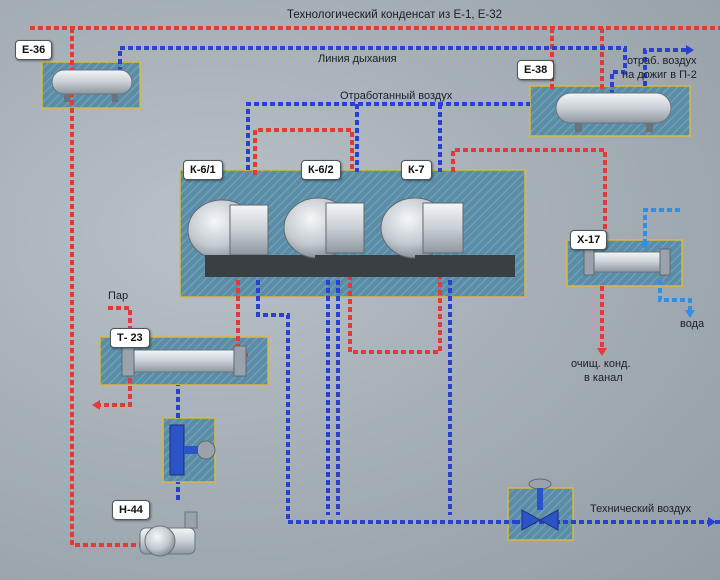 The image size is (720, 580). I want to click on tank-e36, so click(92, 85).